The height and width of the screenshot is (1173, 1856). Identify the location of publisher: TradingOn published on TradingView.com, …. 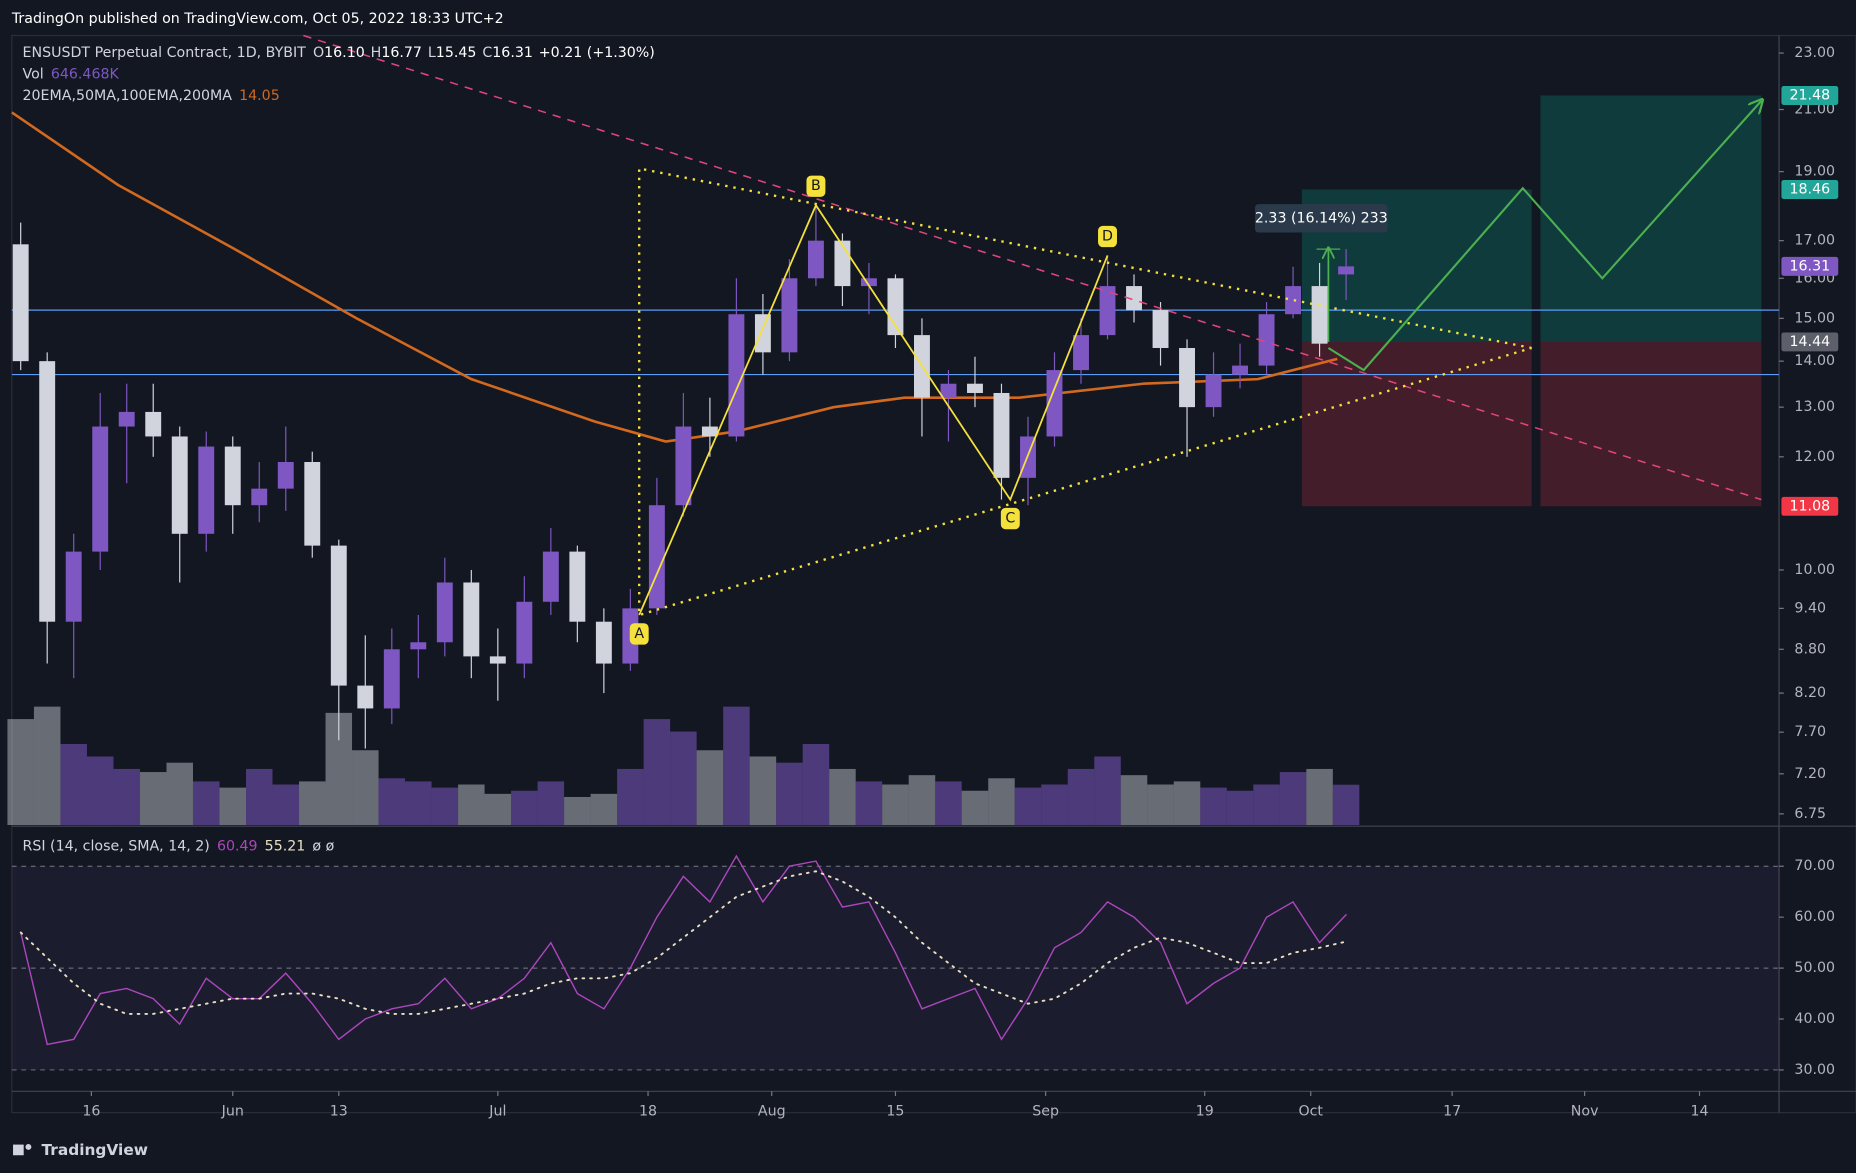
(257, 19).